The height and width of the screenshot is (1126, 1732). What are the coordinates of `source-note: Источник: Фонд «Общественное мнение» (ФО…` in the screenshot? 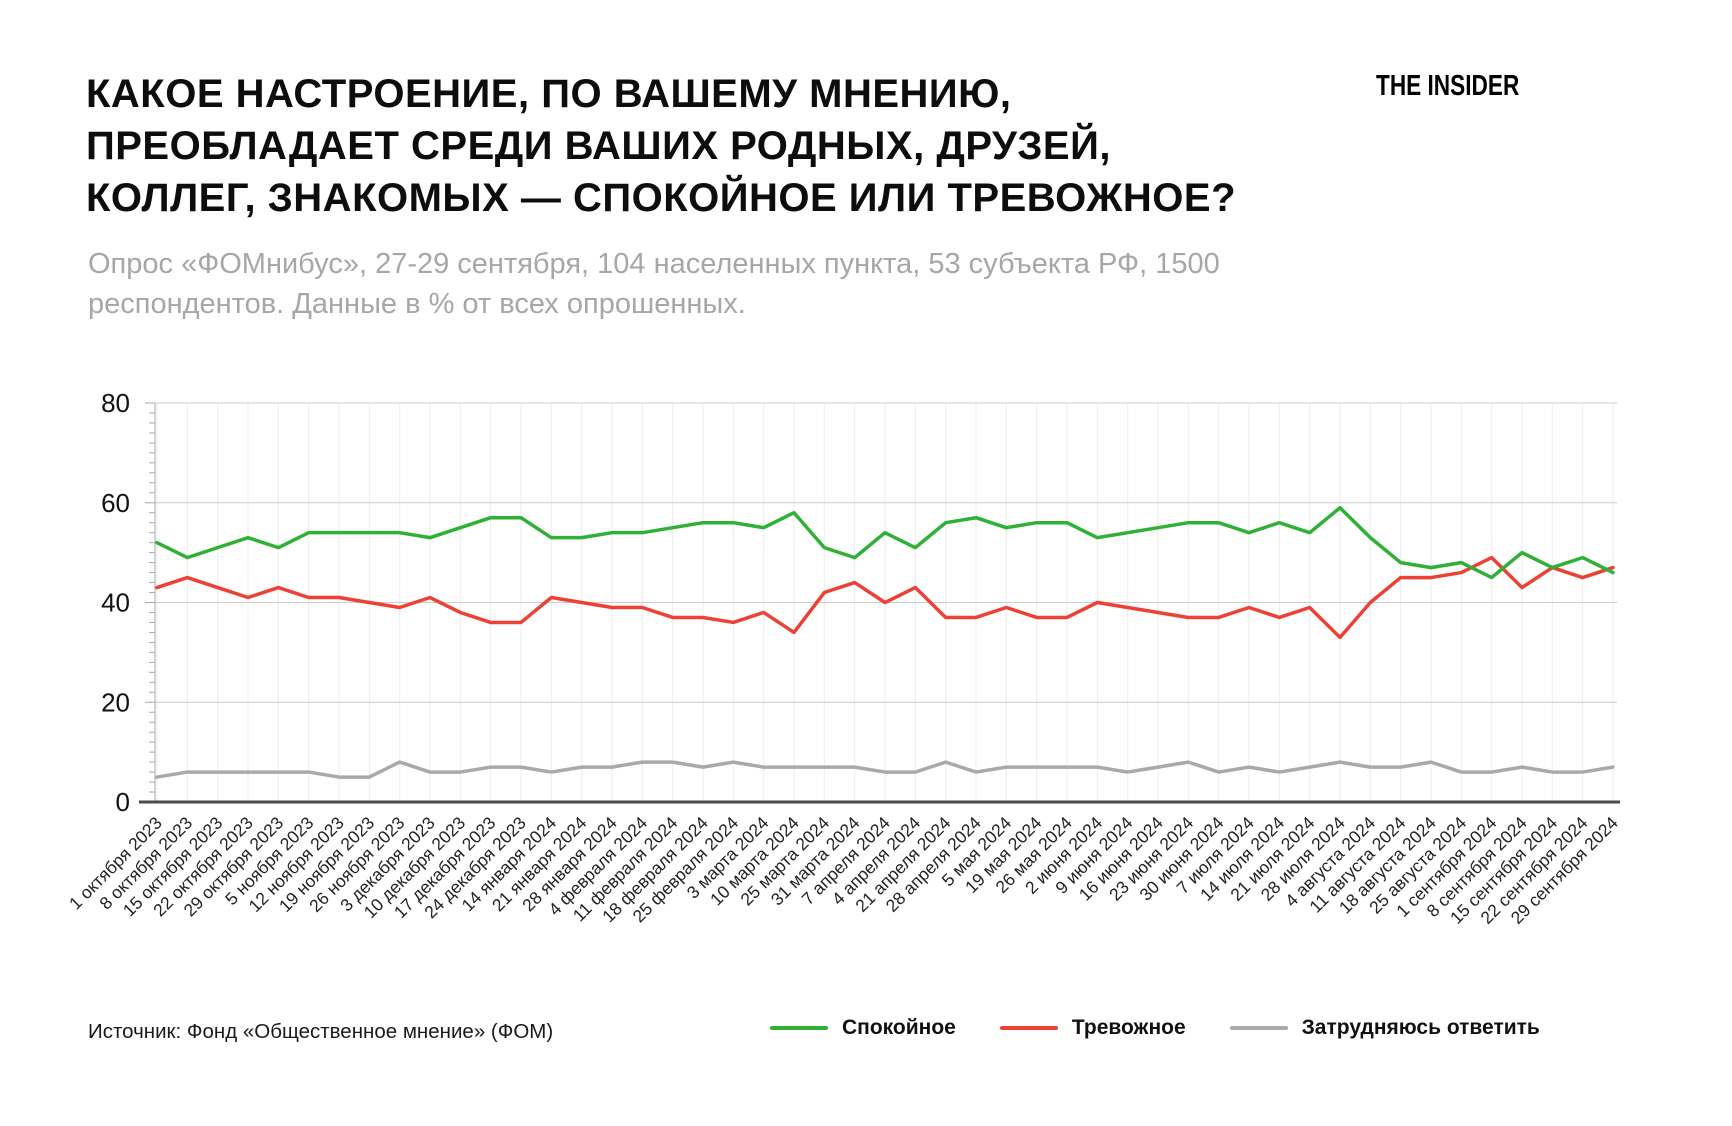 It's located at (321, 1031).